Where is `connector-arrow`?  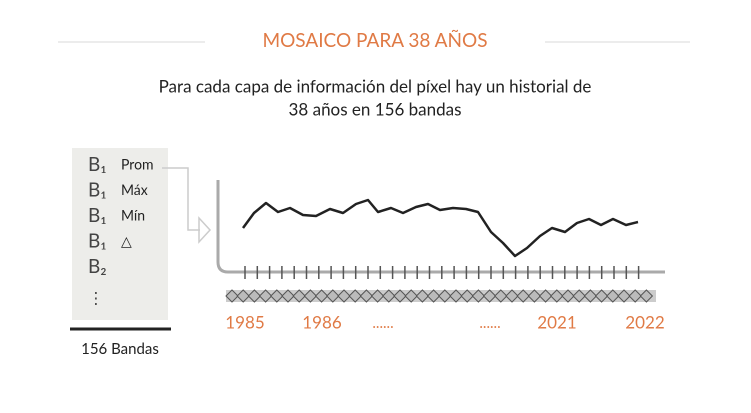
connector-arrow is located at coordinates (205, 230).